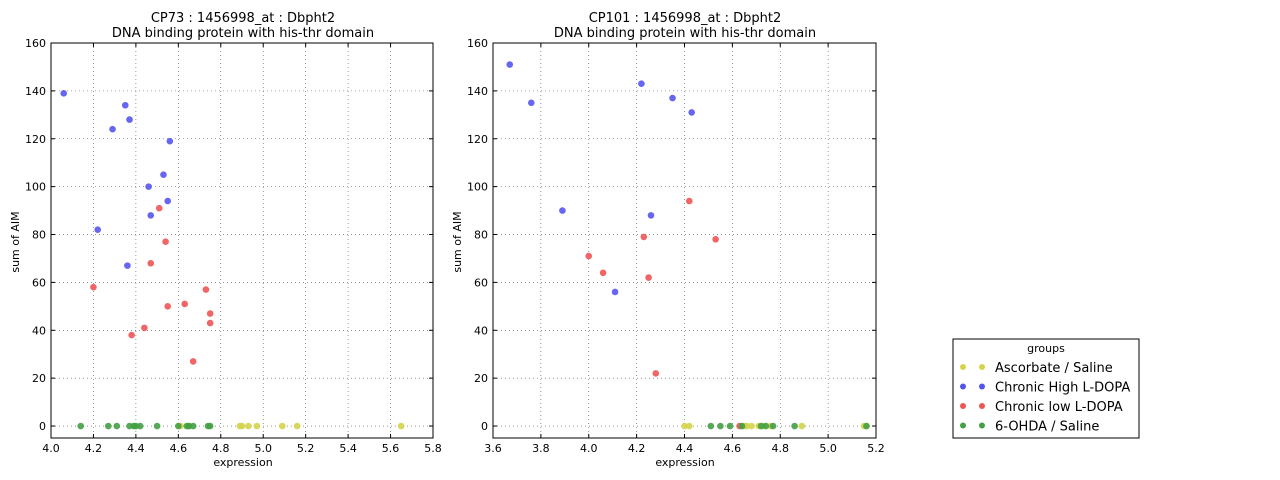 Image resolution: width=1280 pixels, height=480 pixels. I want to click on x-tick-label: 3.6, so click(493, 448).